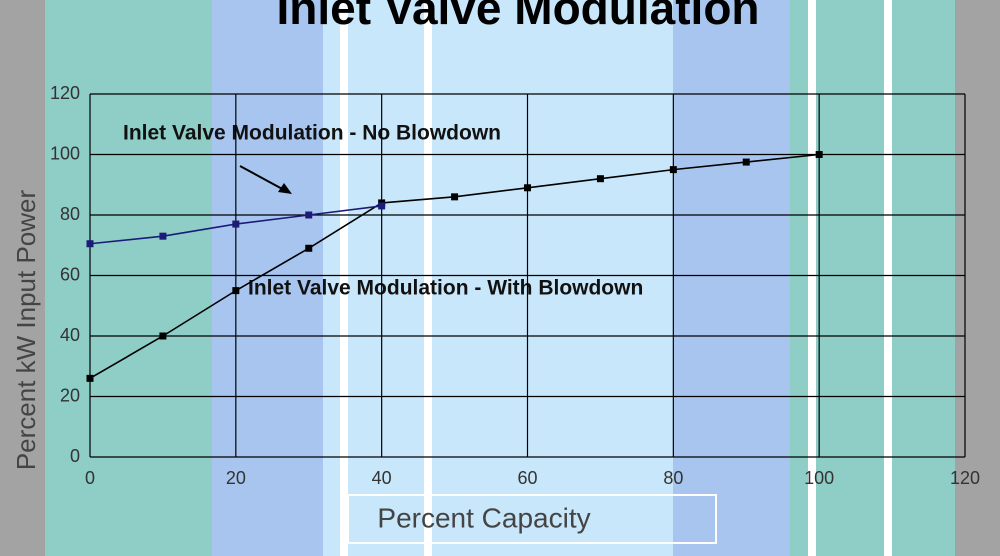 This screenshot has width=1000, height=556. Describe the element at coordinates (70, 214) in the screenshot. I see `y-tick-label: 80` at that location.